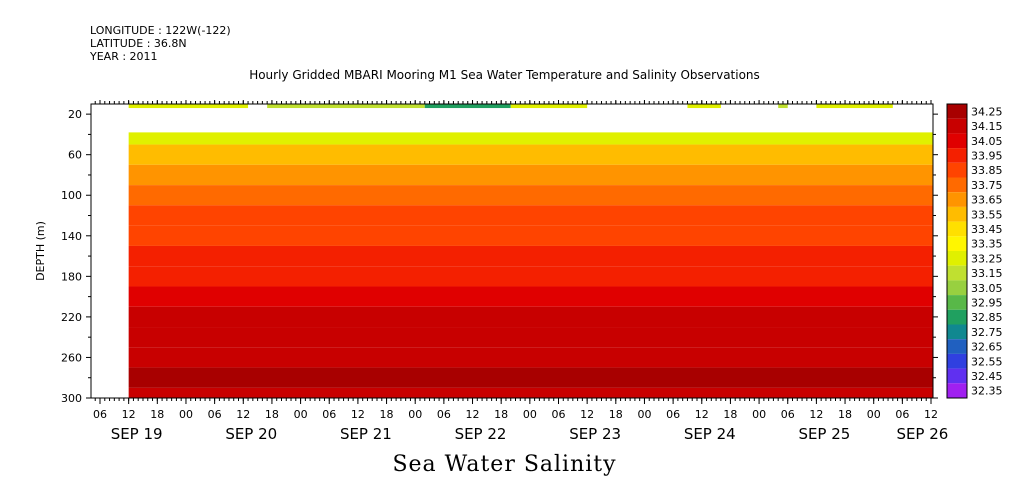  Describe the element at coordinates (481, 434) in the screenshot. I see `x-date-label: SEP 22` at that location.